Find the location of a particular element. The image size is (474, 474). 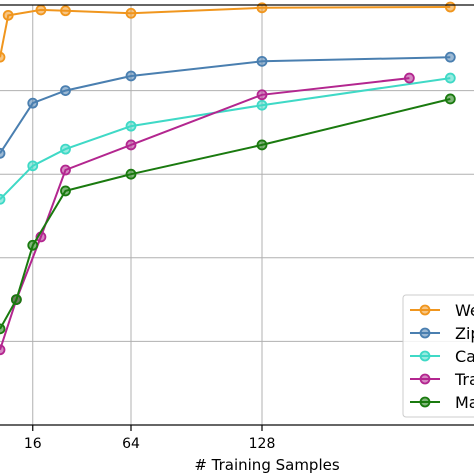

legend-entry: Tra is located at coordinates (442, 379).